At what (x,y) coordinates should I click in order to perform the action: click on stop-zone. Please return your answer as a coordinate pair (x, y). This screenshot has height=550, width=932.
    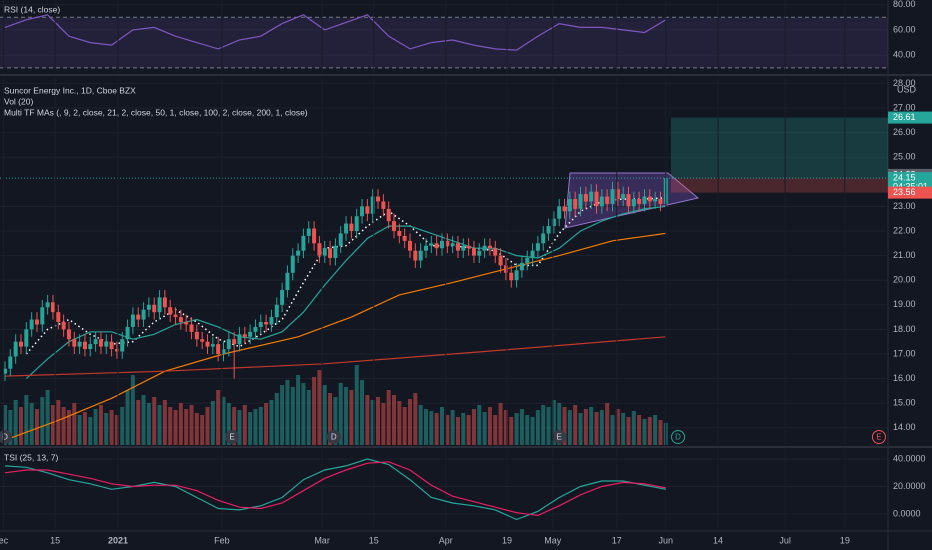
    Looking at the image, I should click on (779, 185).